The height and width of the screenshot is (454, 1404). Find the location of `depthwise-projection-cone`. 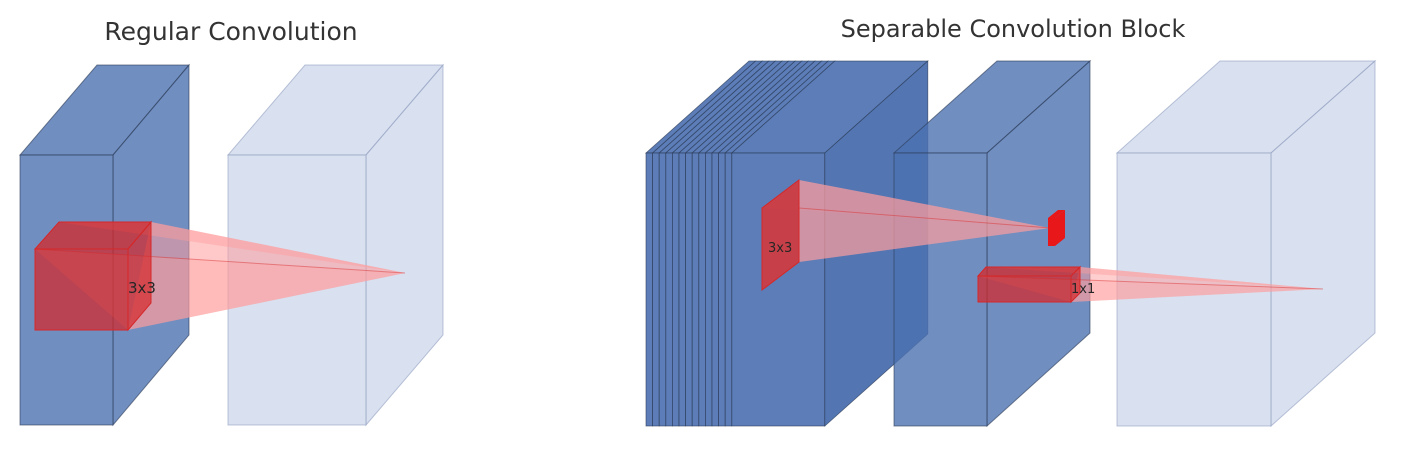

depthwise-projection-cone is located at coordinates (906, 235).